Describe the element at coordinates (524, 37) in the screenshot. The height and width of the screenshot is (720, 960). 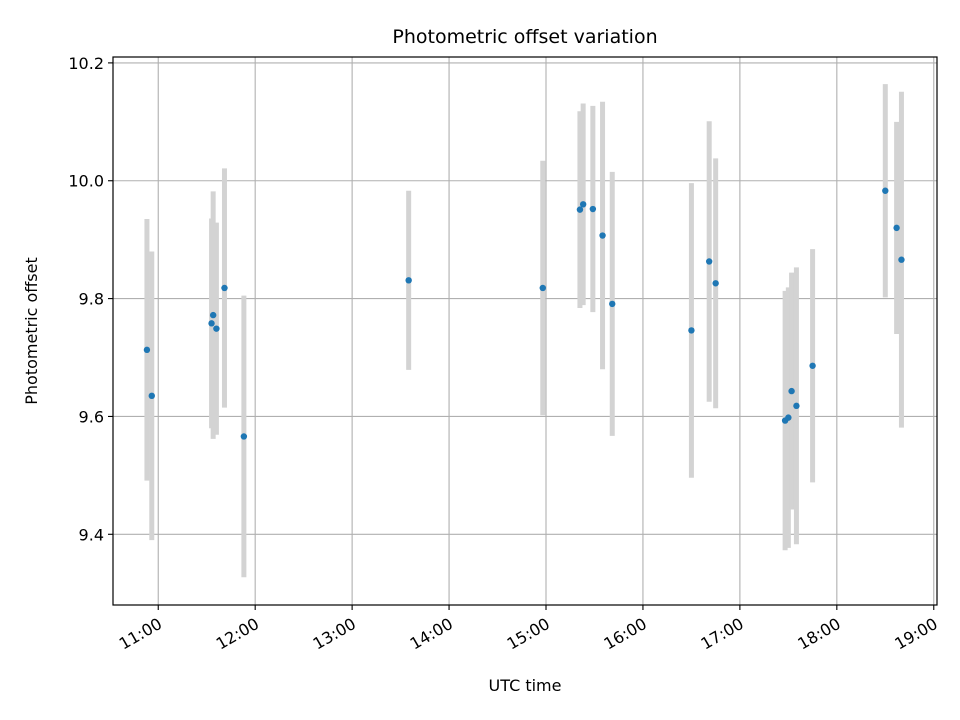
I see `chart-title: Photometric offset variation` at that location.